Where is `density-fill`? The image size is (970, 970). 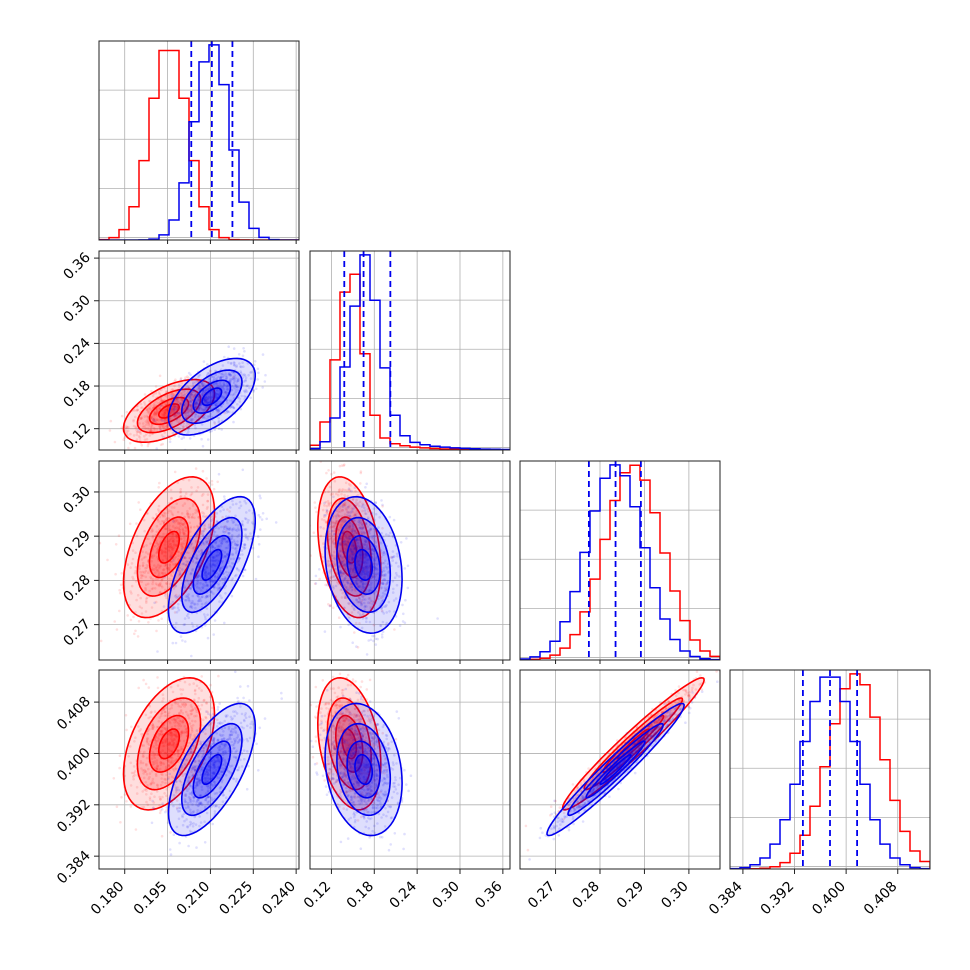
density-fill is located at coordinates (212, 397).